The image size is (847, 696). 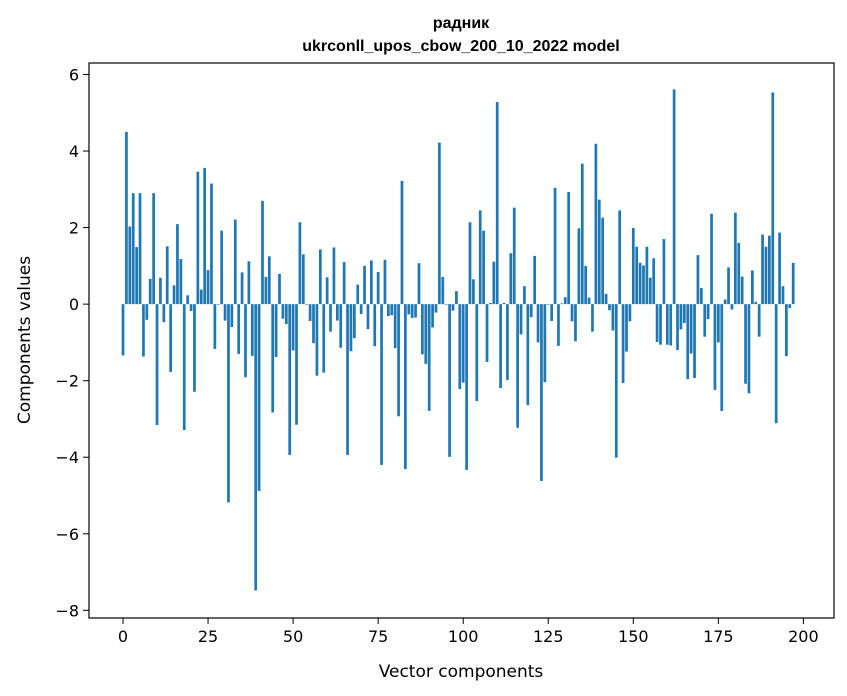 I want to click on chart-title-line-2: ukrconll_upos_cbow_200_10_2022 model, so click(x=460, y=46).